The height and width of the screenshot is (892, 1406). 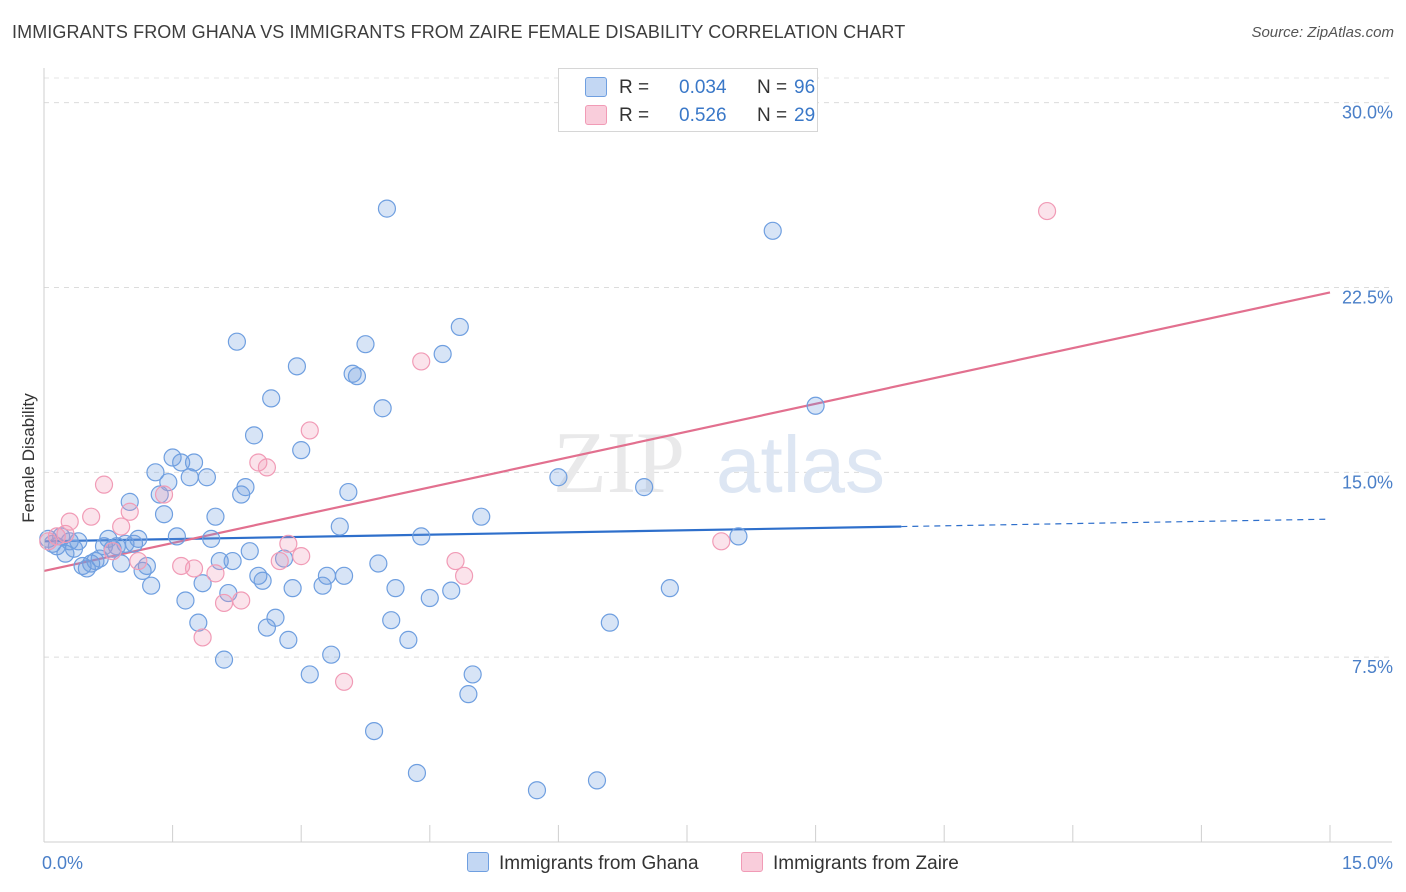 What do you see at coordinates (1367, 113) in the screenshot?
I see `y-tick-label: 30.0%` at bounding box center [1367, 113].